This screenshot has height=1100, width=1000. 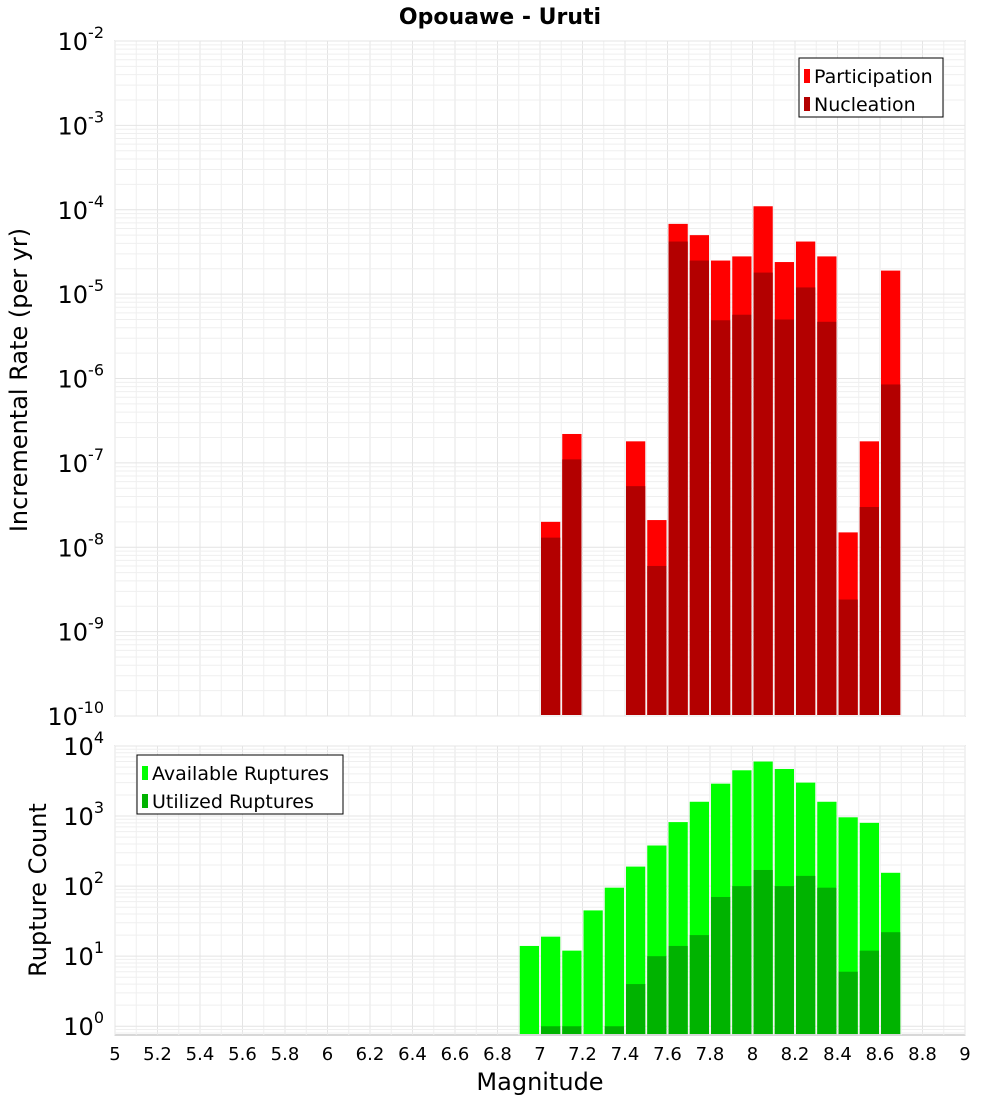 What do you see at coordinates (865, 105) in the screenshot?
I see `legend-entry: Nucleation` at bounding box center [865, 105].